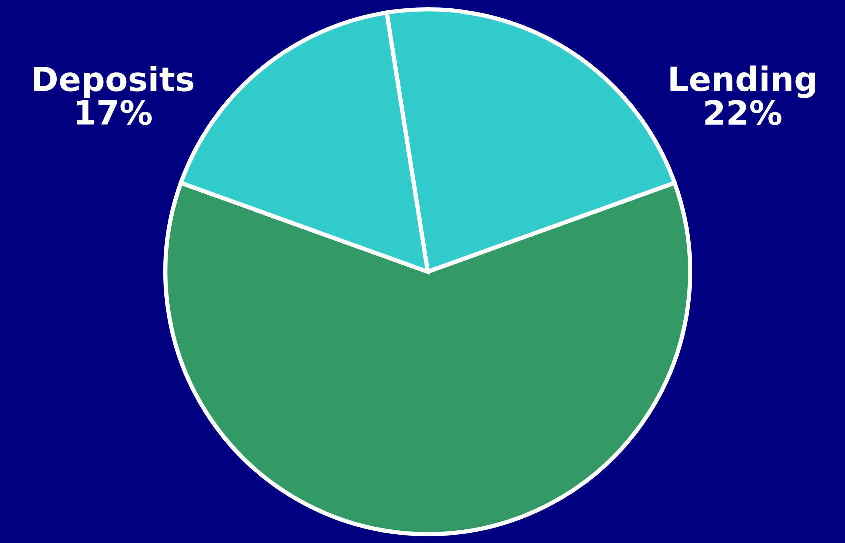 This screenshot has height=543, width=845. I want to click on data-label: 22%, so click(744, 113).